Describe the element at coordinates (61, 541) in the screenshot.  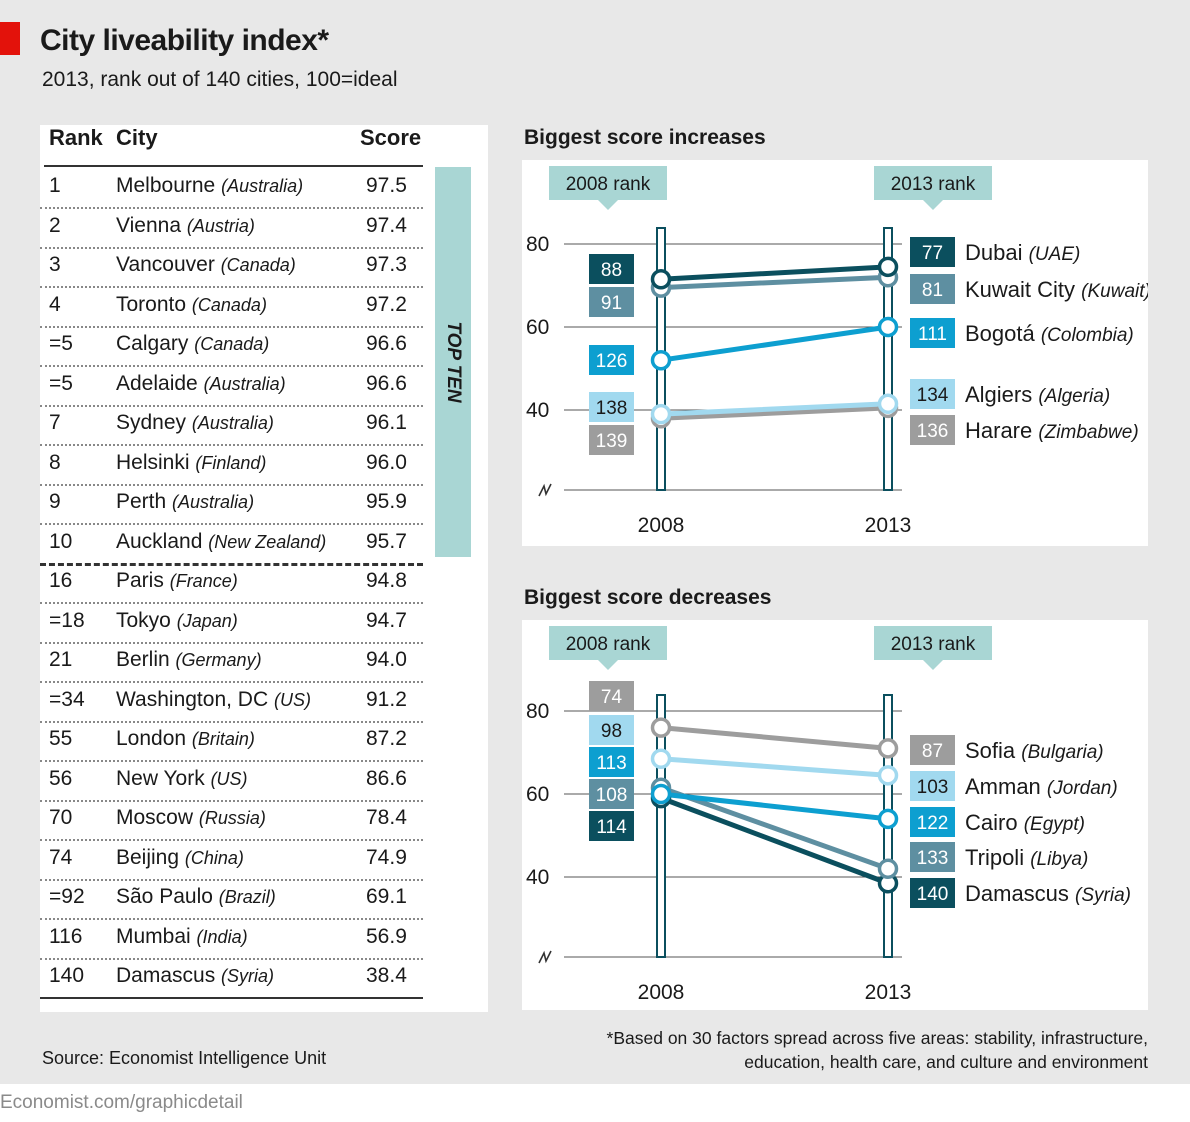
I see `rank-cell: 10` at that location.